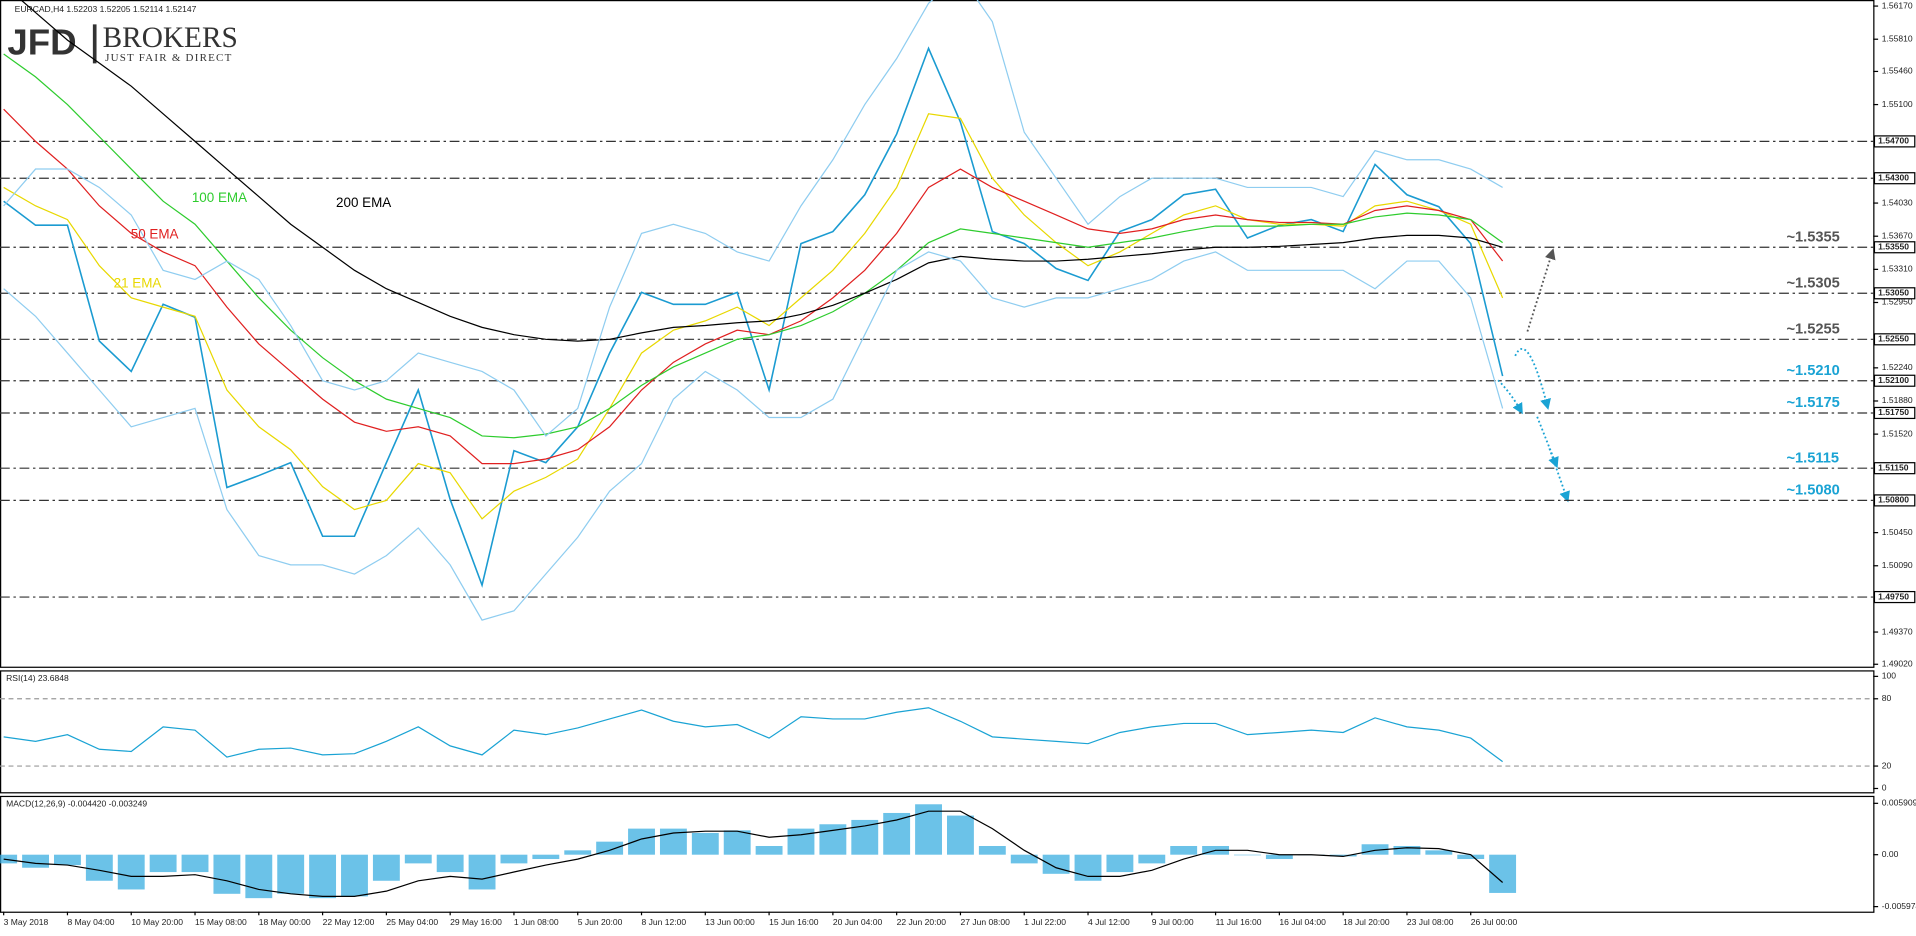 The height and width of the screenshot is (936, 1916). Describe the element at coordinates (1812, 283) in the screenshot. I see `level-annotation: ~1.5305` at that location.